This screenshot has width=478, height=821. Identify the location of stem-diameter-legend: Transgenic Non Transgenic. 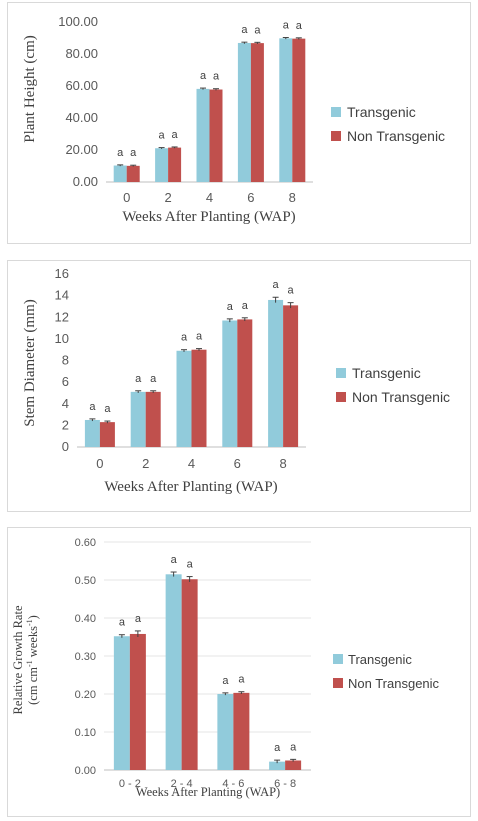
(393, 385).